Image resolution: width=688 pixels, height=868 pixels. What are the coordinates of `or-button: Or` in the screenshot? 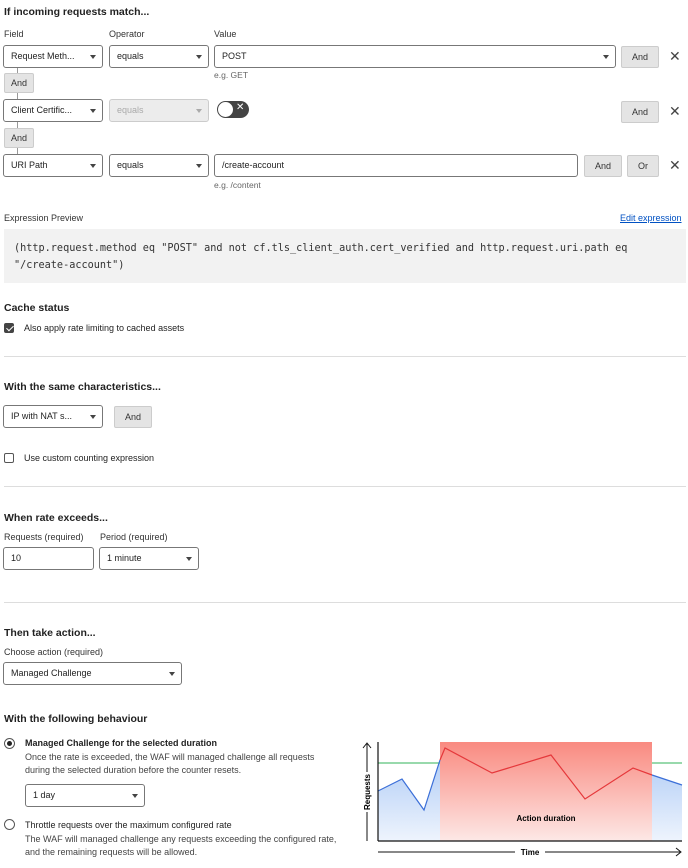 It's located at (643, 166).